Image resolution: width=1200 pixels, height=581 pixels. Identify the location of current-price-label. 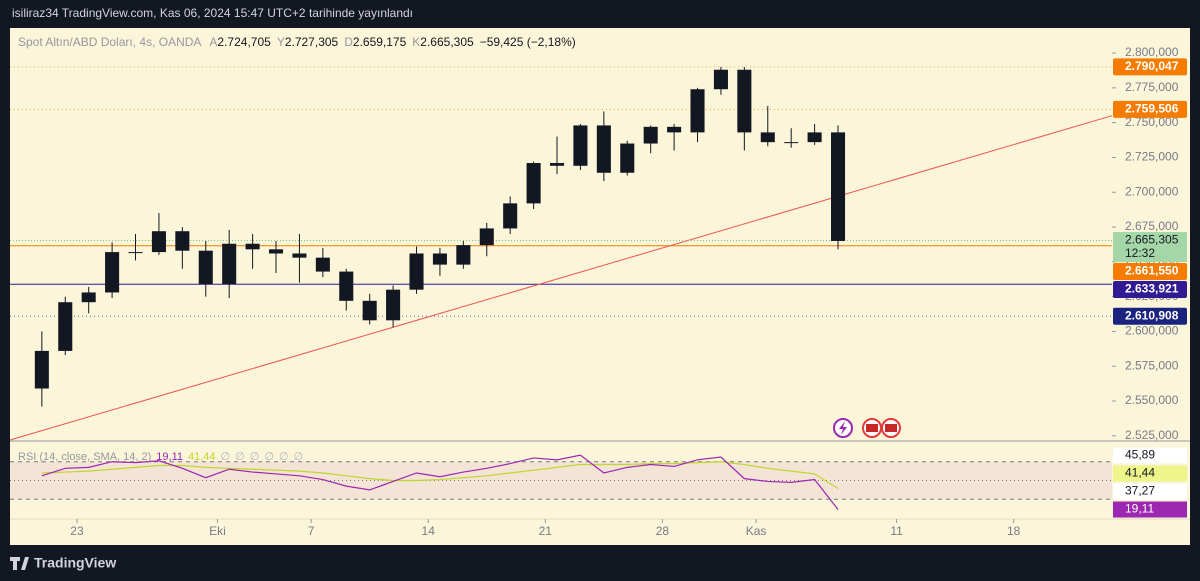
(1150, 247).